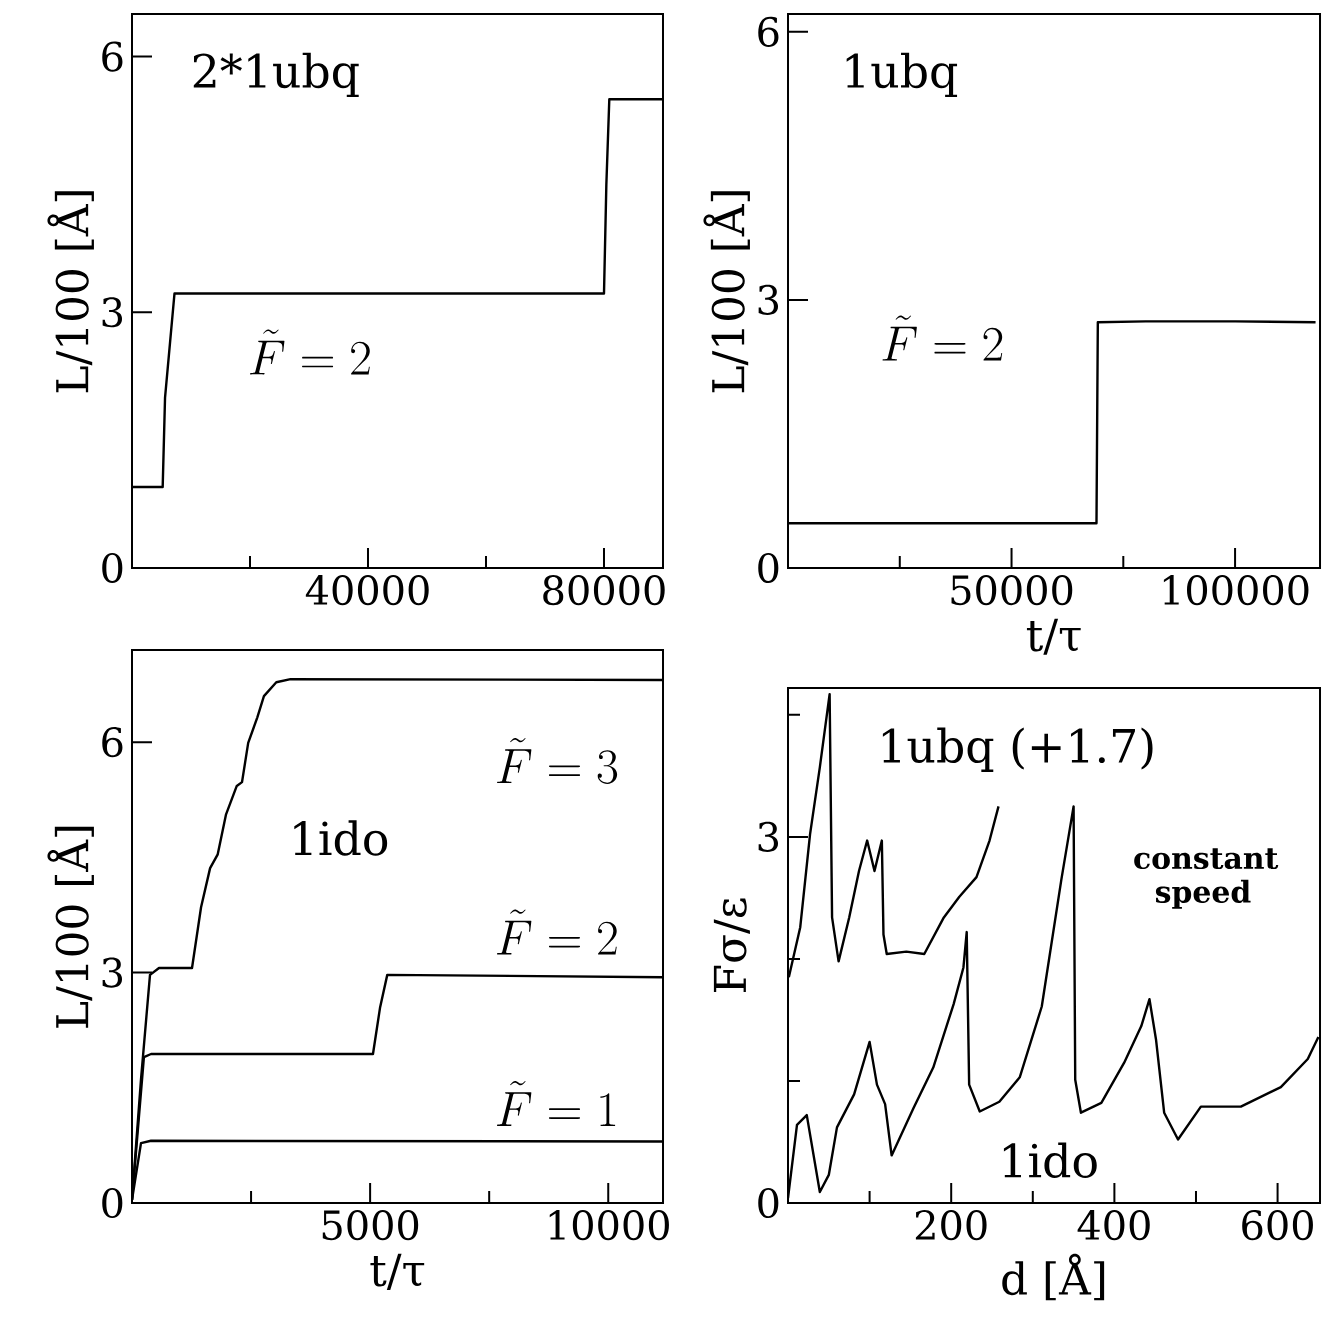 This screenshot has height=1326, width=1325. What do you see at coordinates (1017, 749) in the screenshot?
I see `series-label: 1ubq (+1.7)` at bounding box center [1017, 749].